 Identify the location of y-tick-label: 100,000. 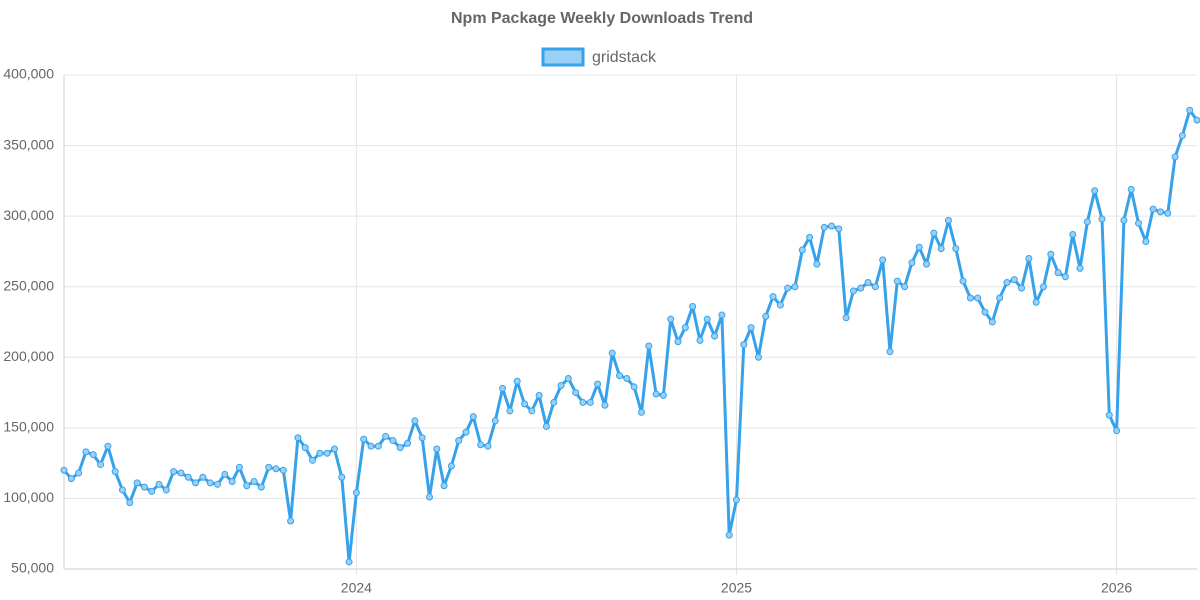
(28, 497).